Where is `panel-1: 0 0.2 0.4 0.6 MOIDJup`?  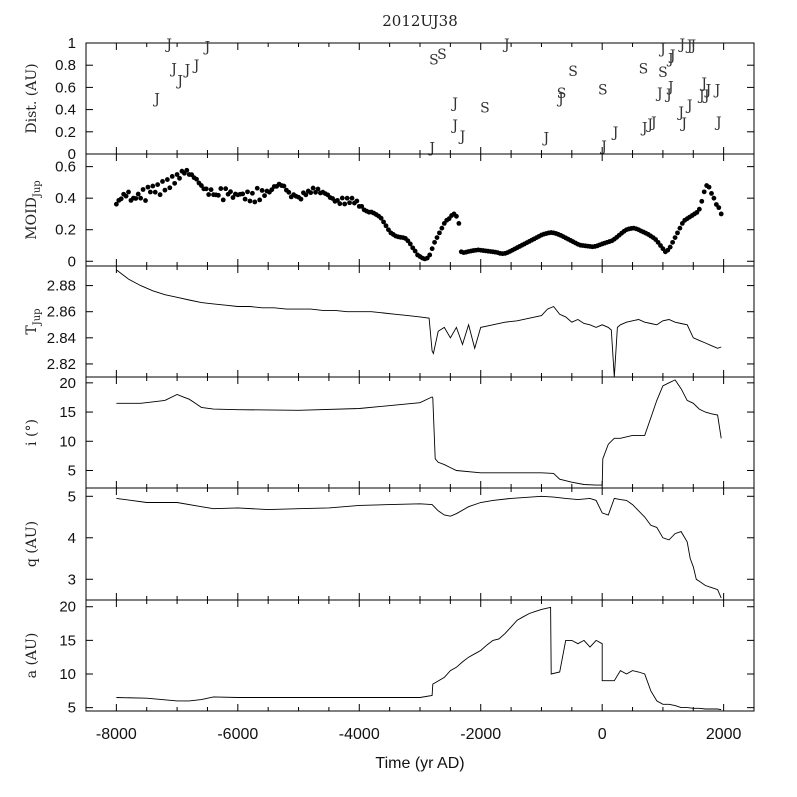 panel-1: 0 0.2 0.4 0.6 MOIDJup is located at coordinates (389, 211).